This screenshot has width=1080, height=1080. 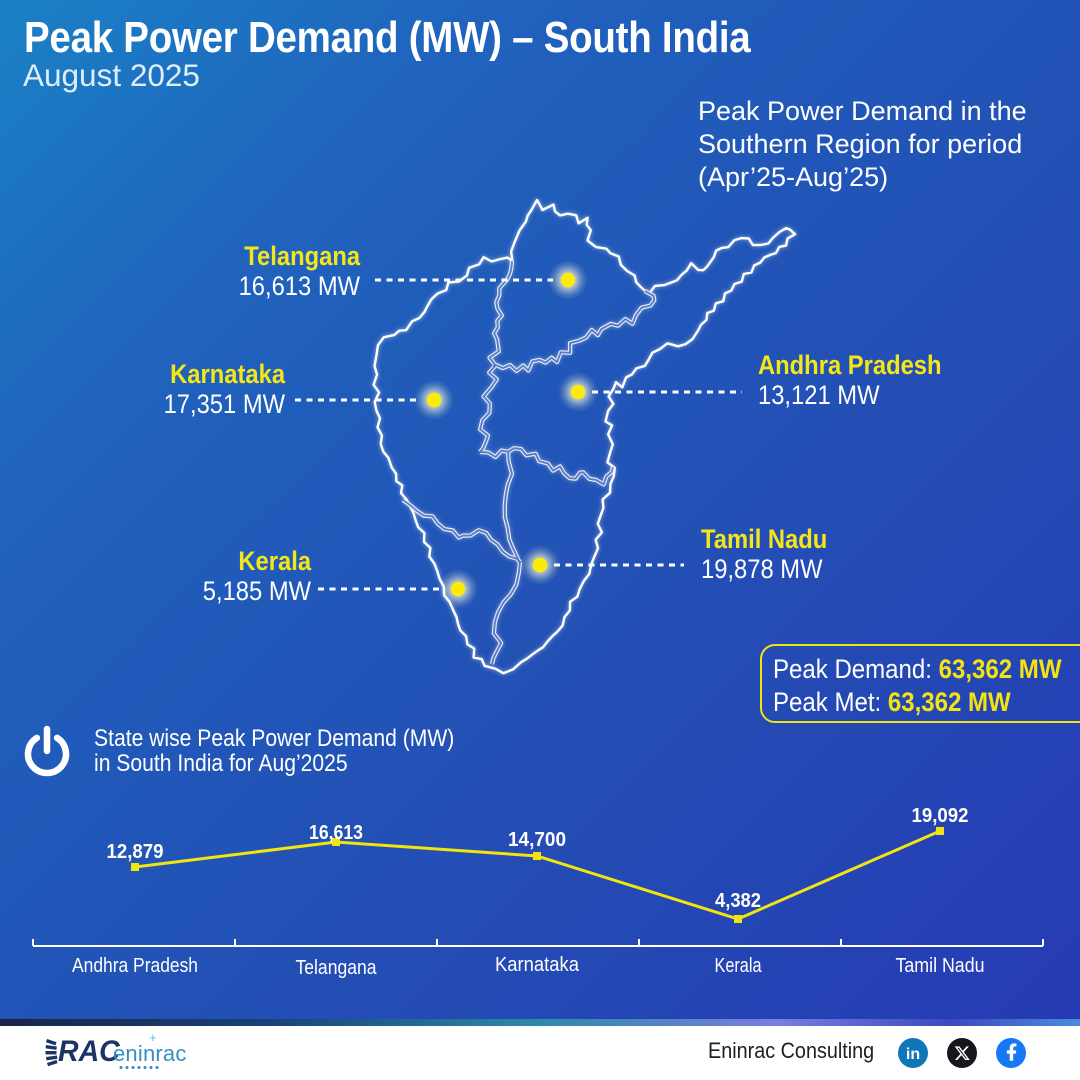 I want to click on svg-text: Andhra Pradesh, so click(x=135, y=966).